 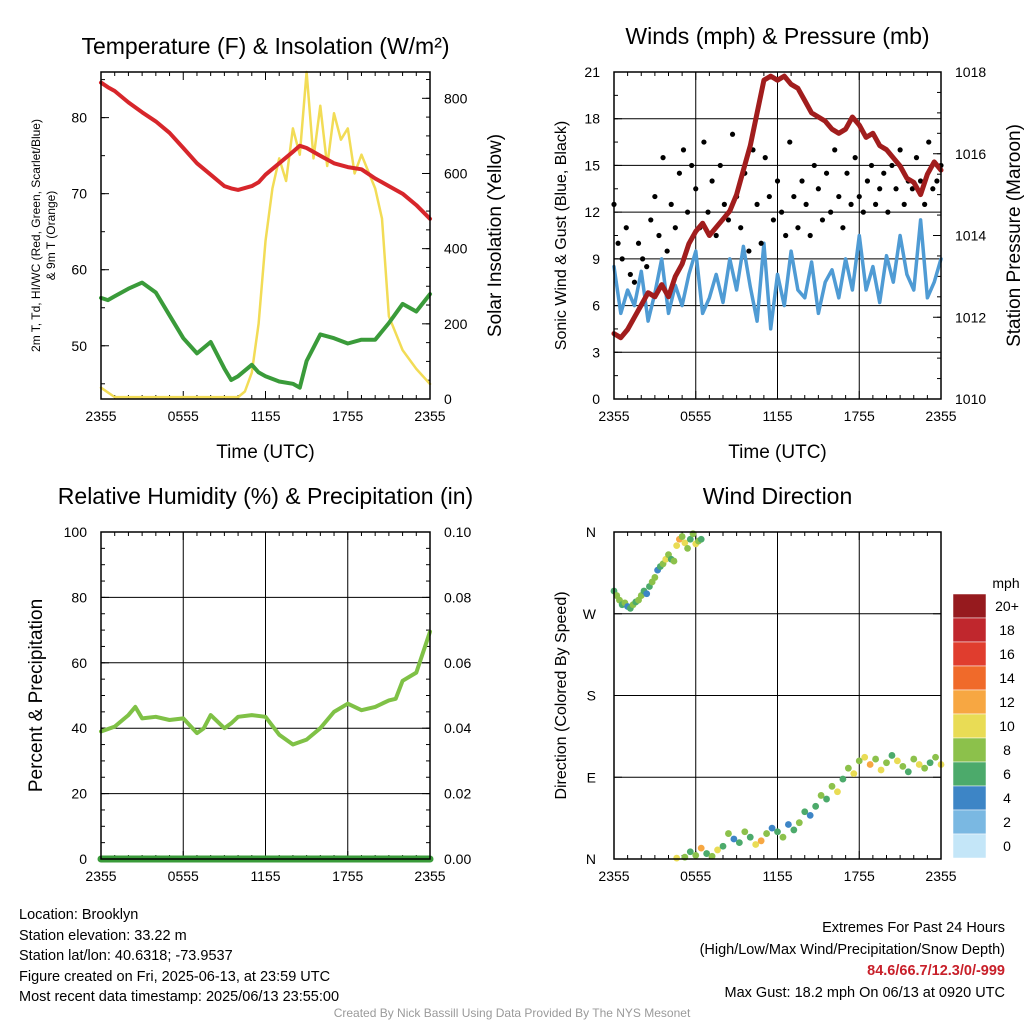 What do you see at coordinates (590, 614) in the screenshot?
I see `y-tick-label: W` at bounding box center [590, 614].